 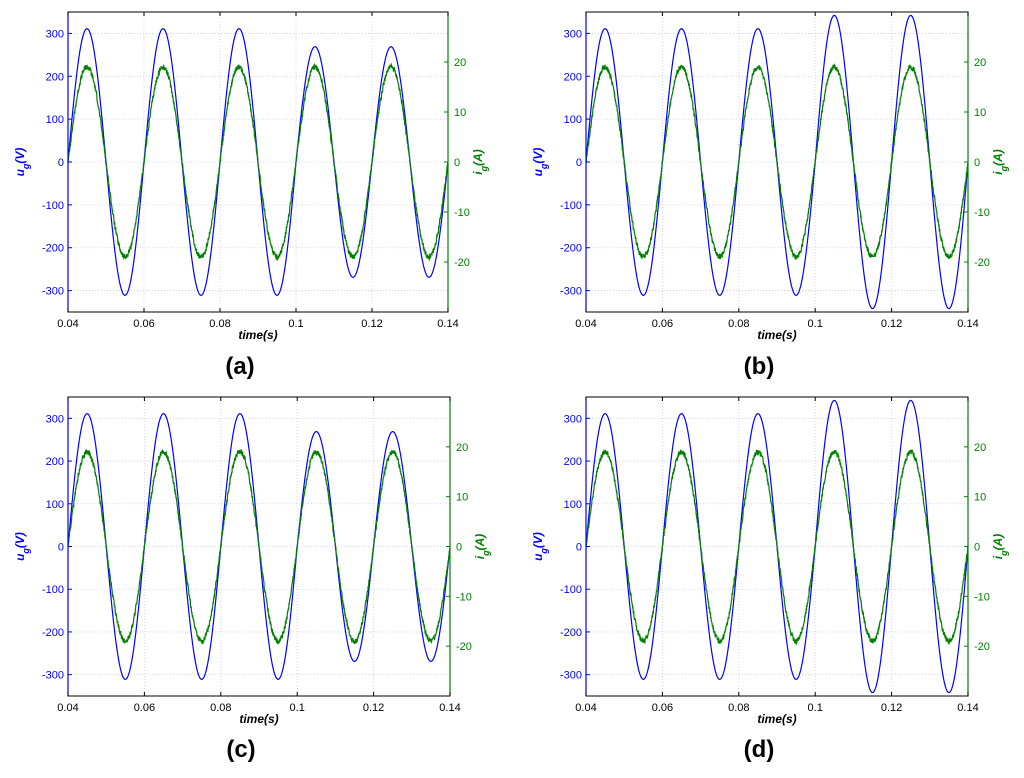 What do you see at coordinates (759, 366) in the screenshot?
I see `panel-label: (b)` at bounding box center [759, 366].